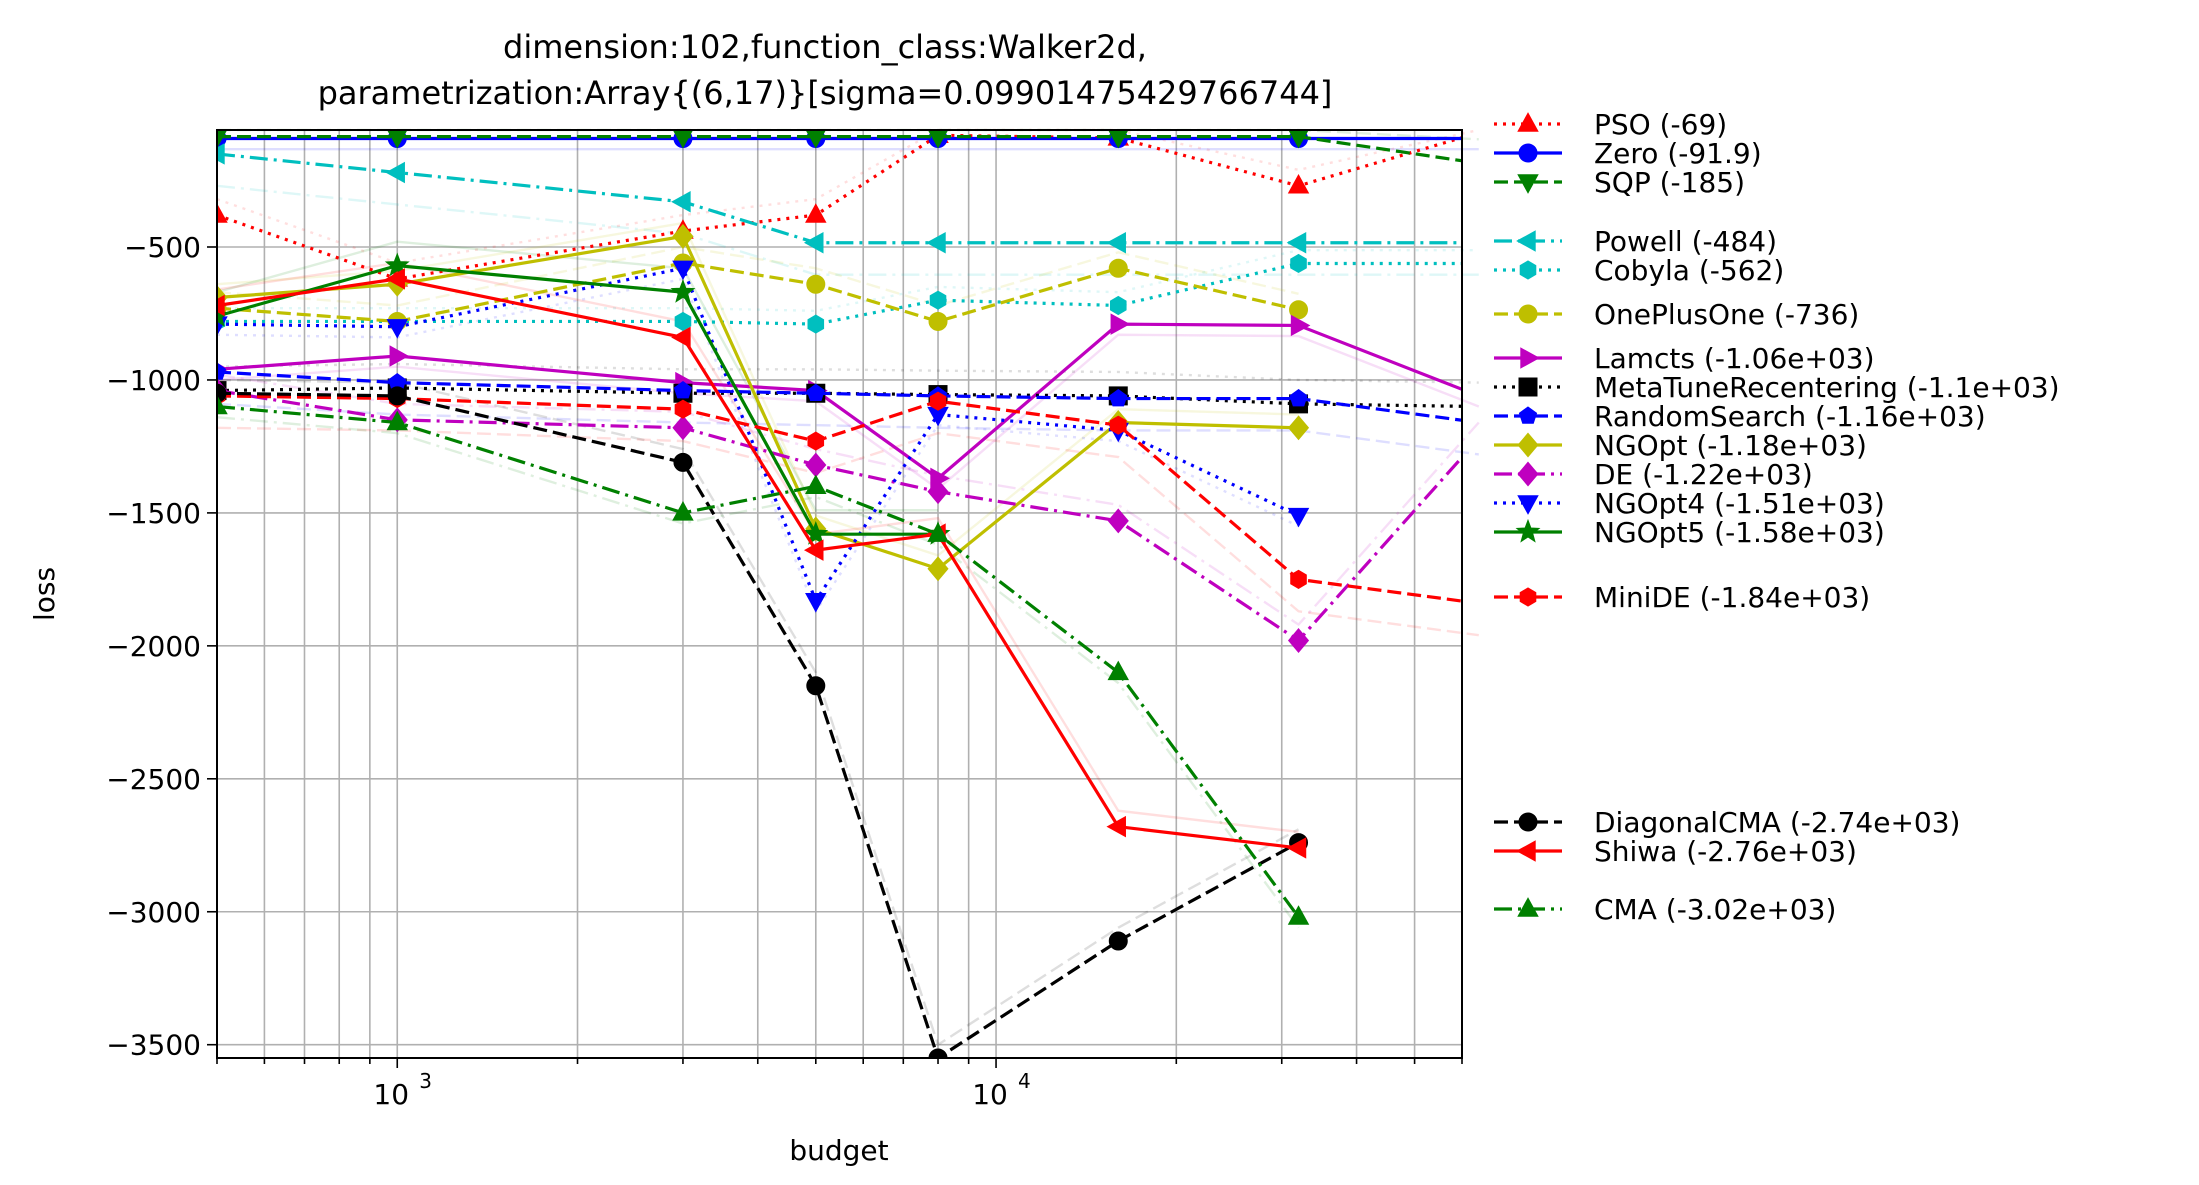  I want to click on legend-entry: Cobyla (-562), so click(1639, 270).